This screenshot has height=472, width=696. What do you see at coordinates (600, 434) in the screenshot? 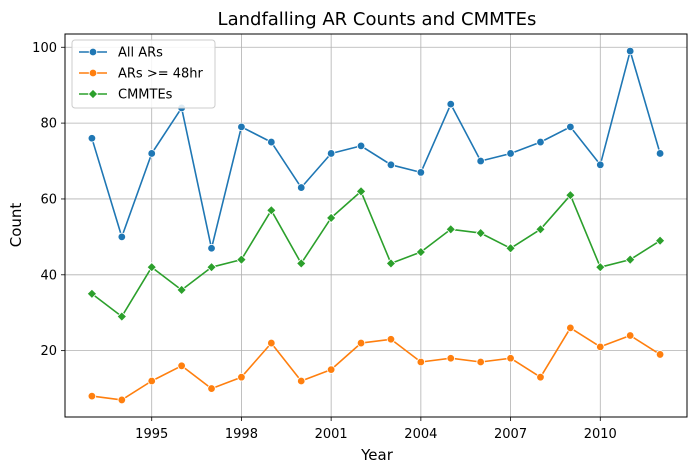
I see `x-tick-label: 2010` at bounding box center [600, 434].